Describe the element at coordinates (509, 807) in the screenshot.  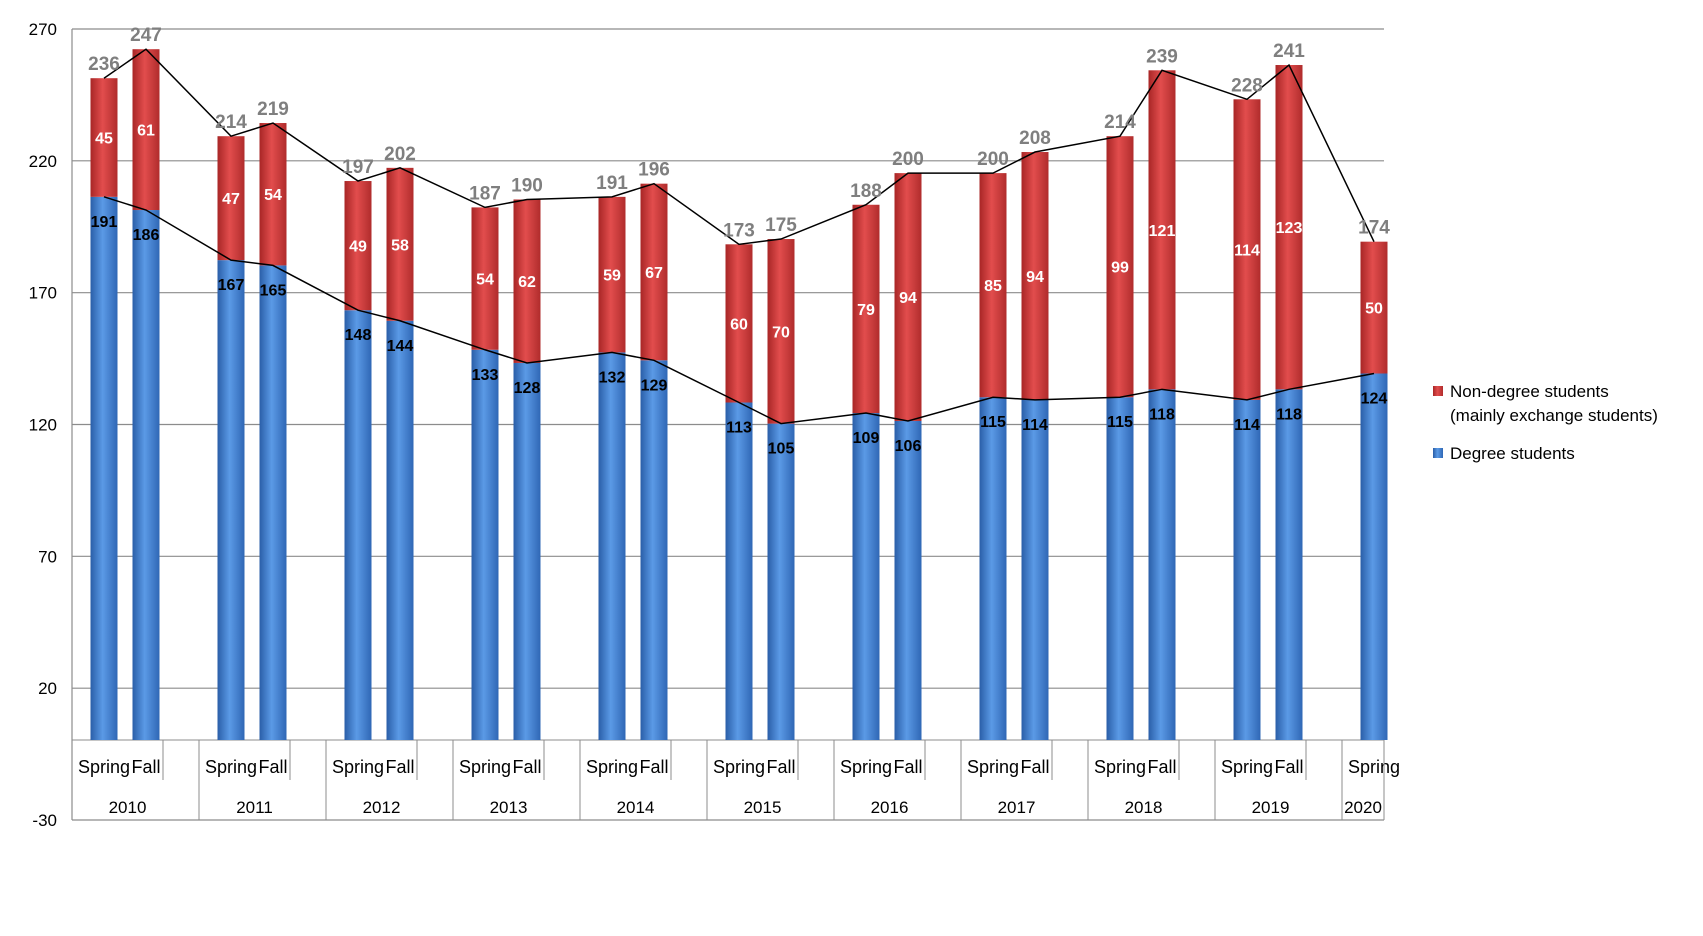
I see `x-year-label: 2013` at that location.